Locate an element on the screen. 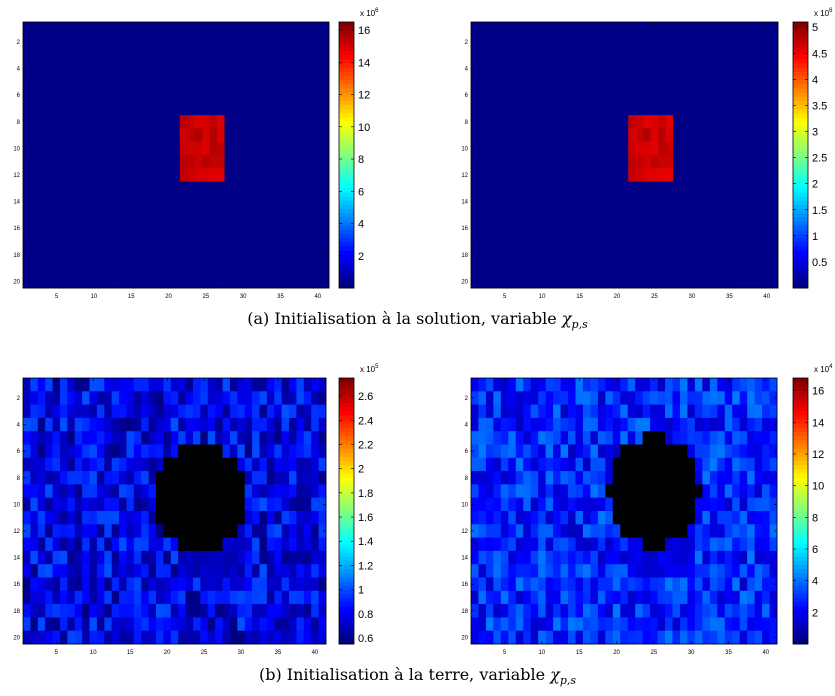 This screenshot has height=696, width=835. colorbar: 0.511.522.533.544.55x 106 is located at coordinates (812, 148).